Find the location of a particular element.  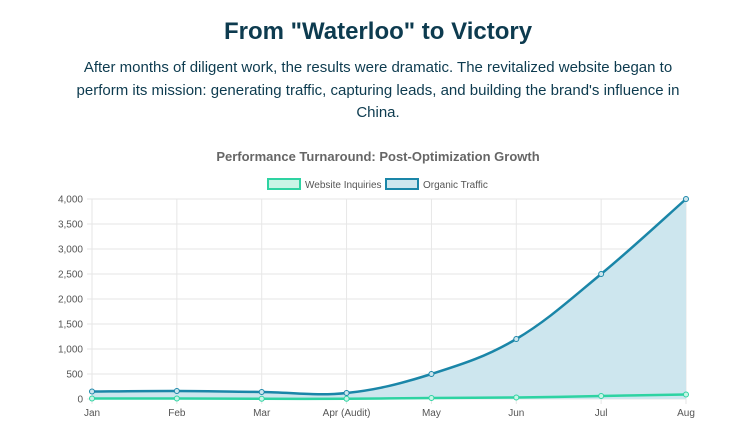

y-tick-label: 3,500 is located at coordinates (70, 225).